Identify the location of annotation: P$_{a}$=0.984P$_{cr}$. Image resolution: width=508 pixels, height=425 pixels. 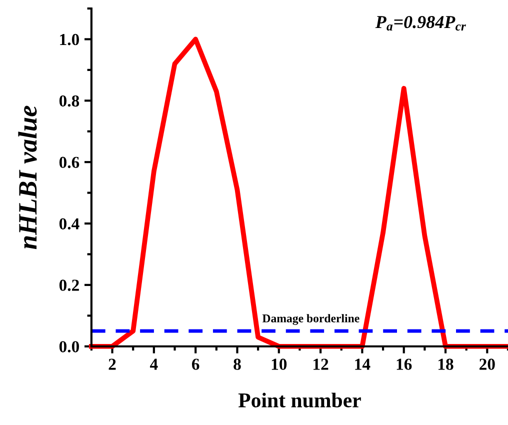
(420, 23).